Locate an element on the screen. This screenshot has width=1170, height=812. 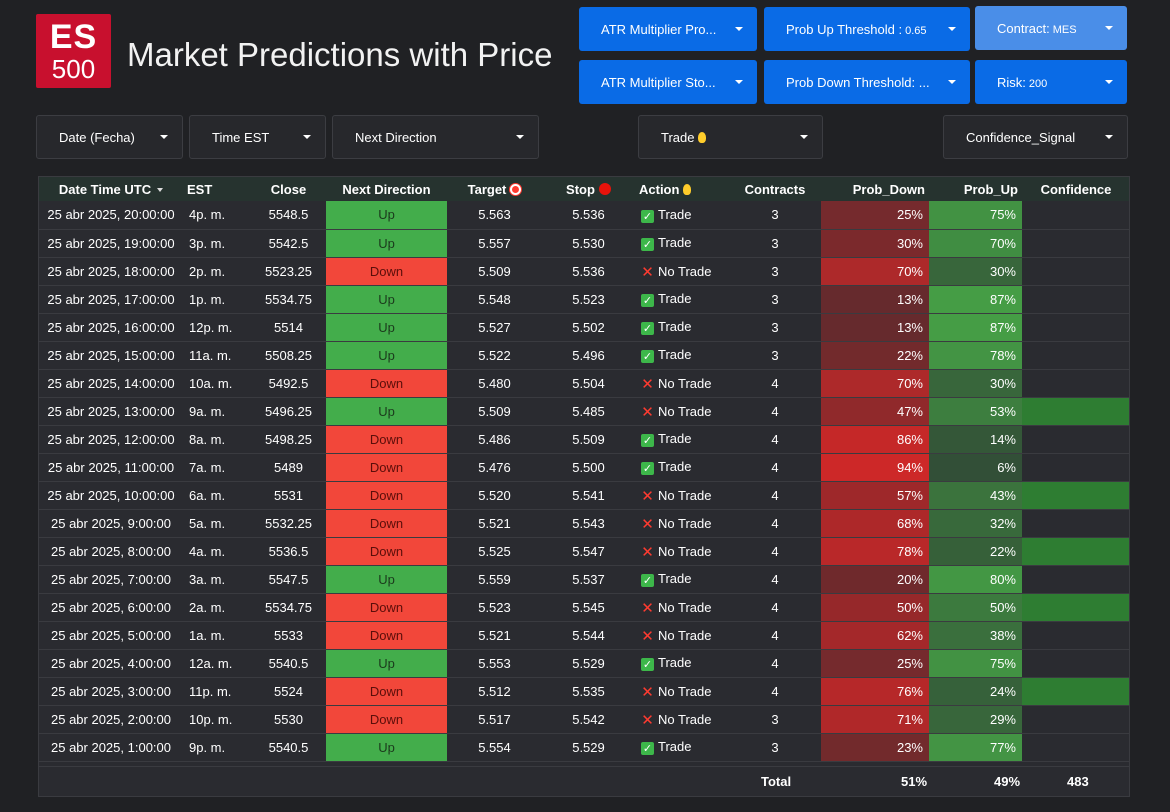
col-header-contracts: Contracts is located at coordinates (775, 189).